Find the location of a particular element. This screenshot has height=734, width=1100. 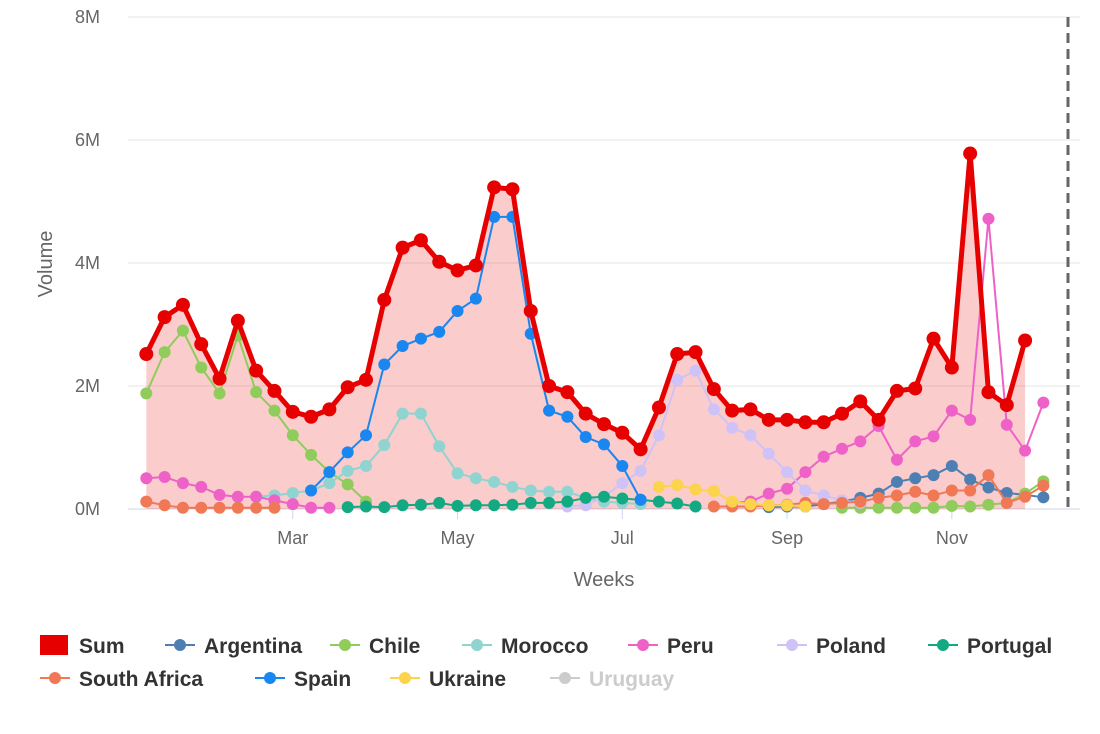

legend-item-chile: Chile is located at coordinates (375, 646).